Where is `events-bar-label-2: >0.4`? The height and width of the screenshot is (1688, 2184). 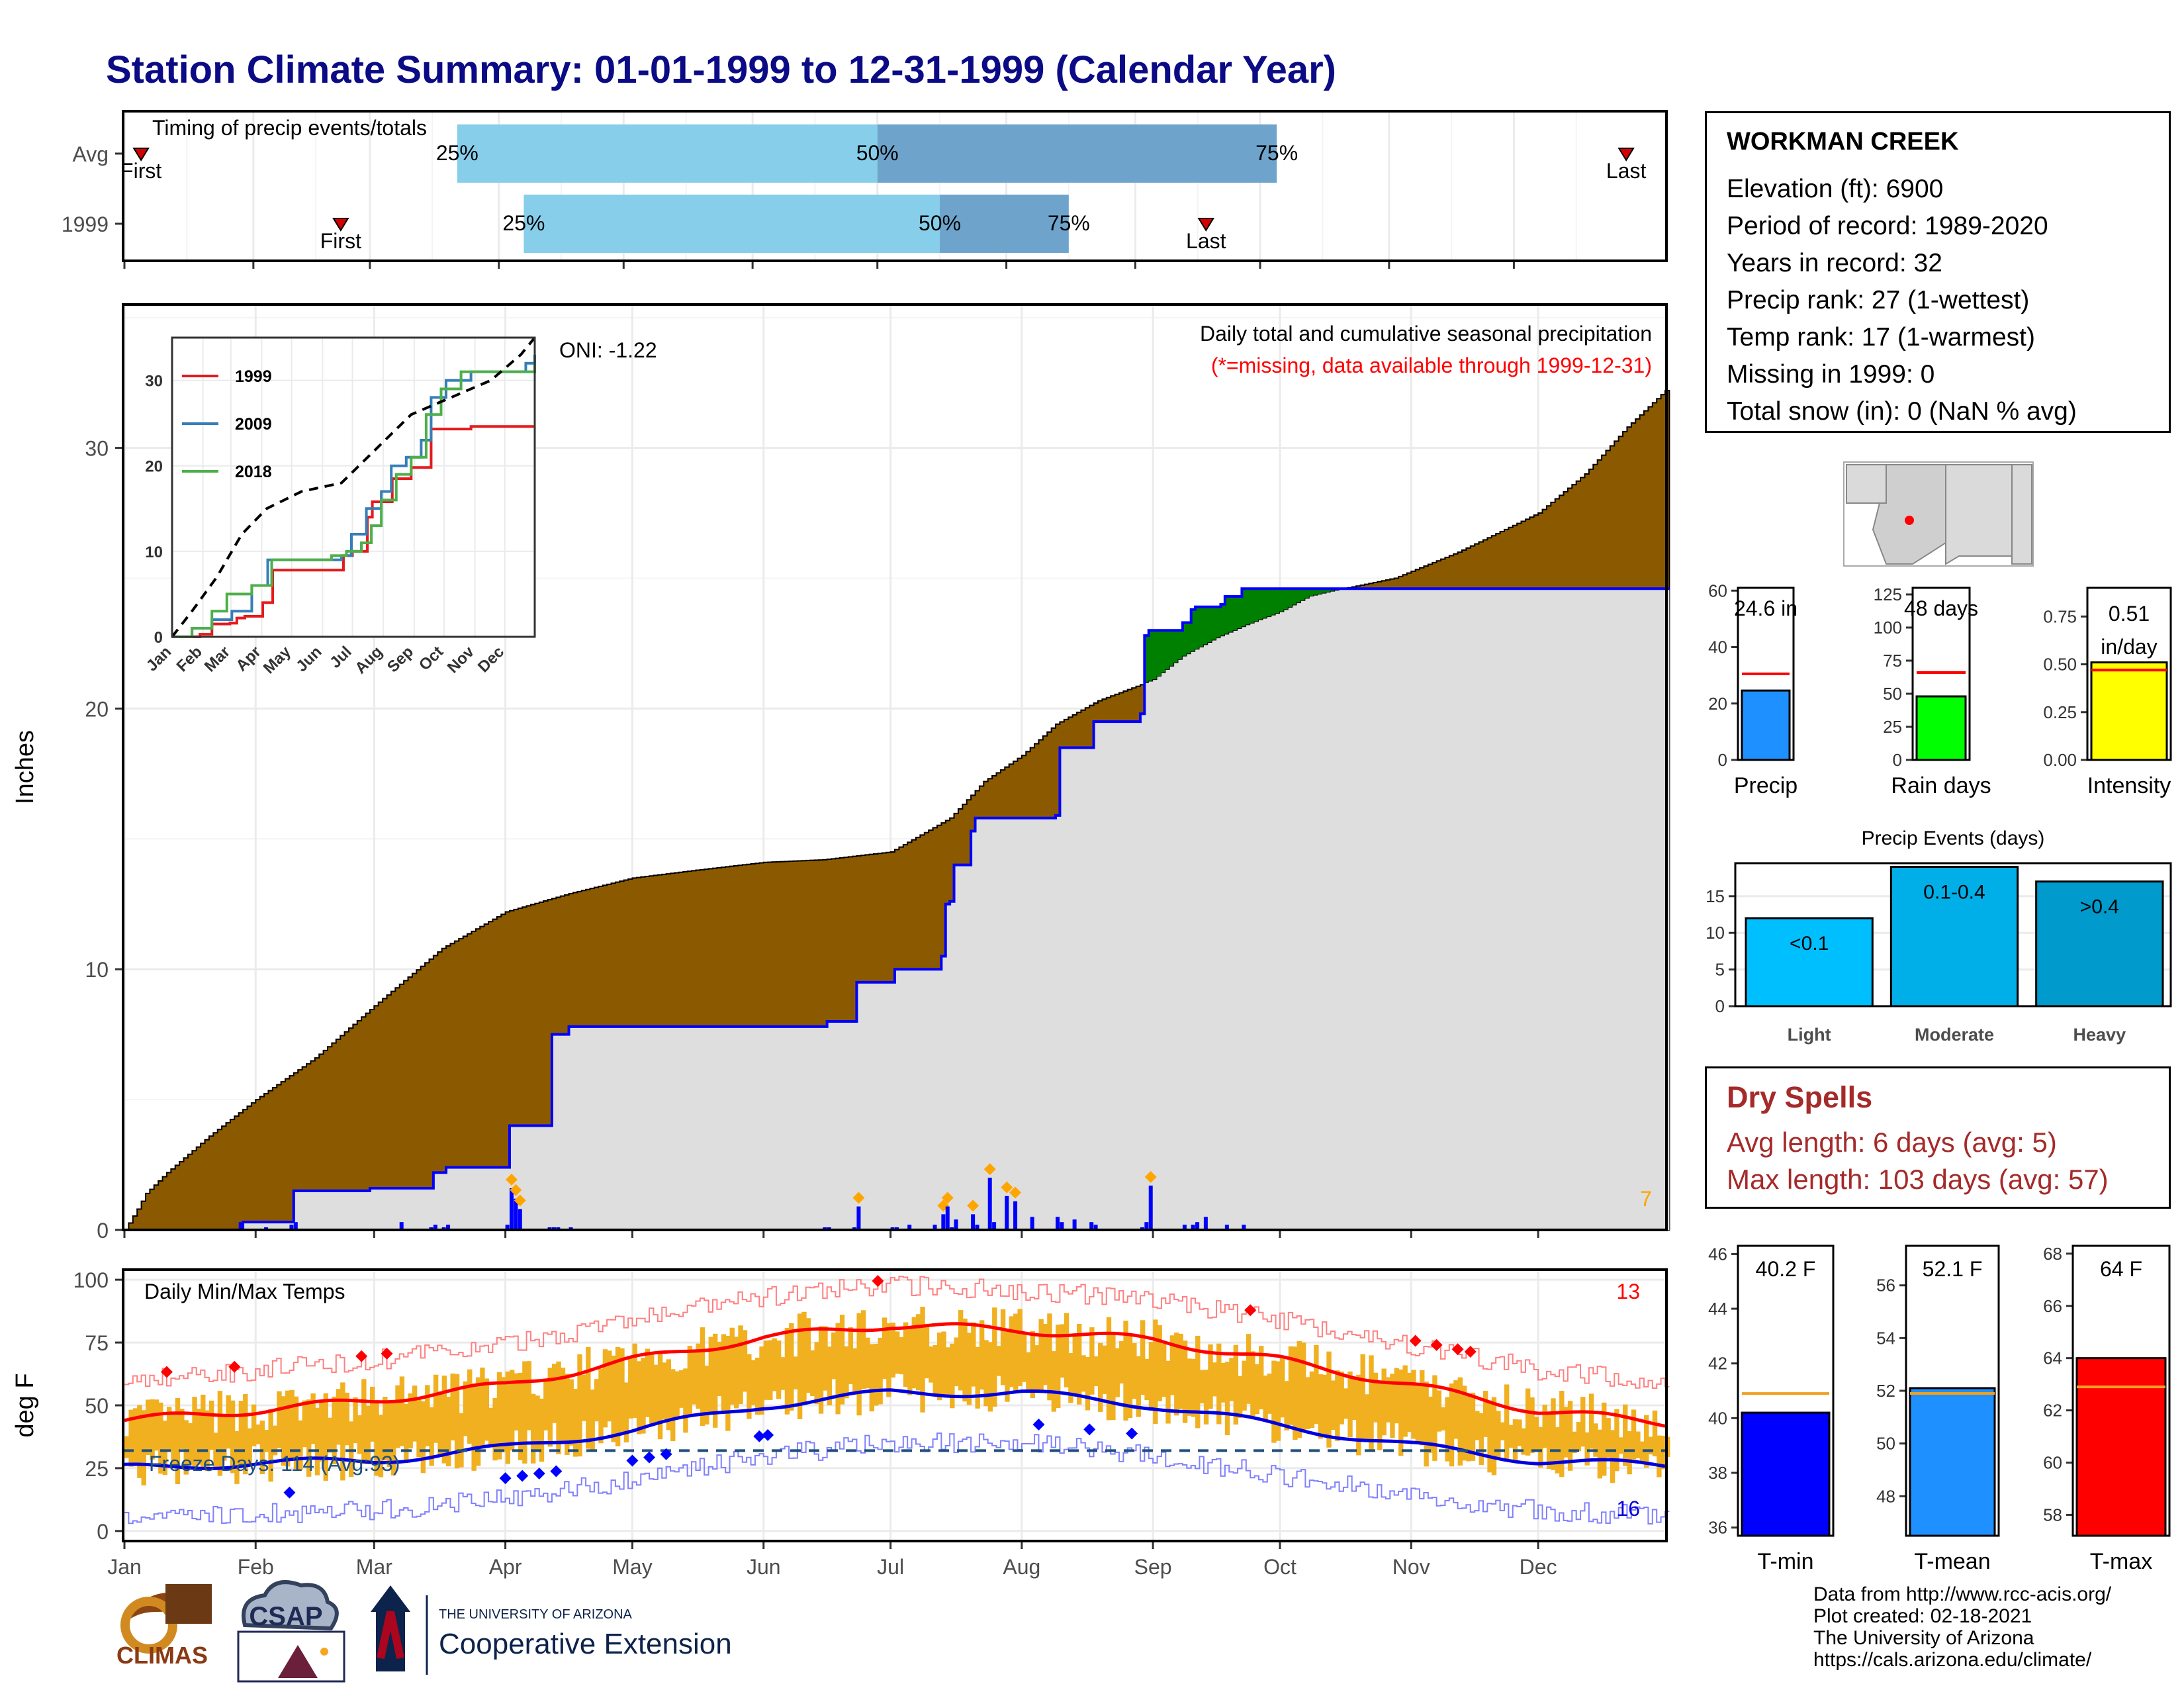 events-bar-label-2: >0.4 is located at coordinates (2099, 907).